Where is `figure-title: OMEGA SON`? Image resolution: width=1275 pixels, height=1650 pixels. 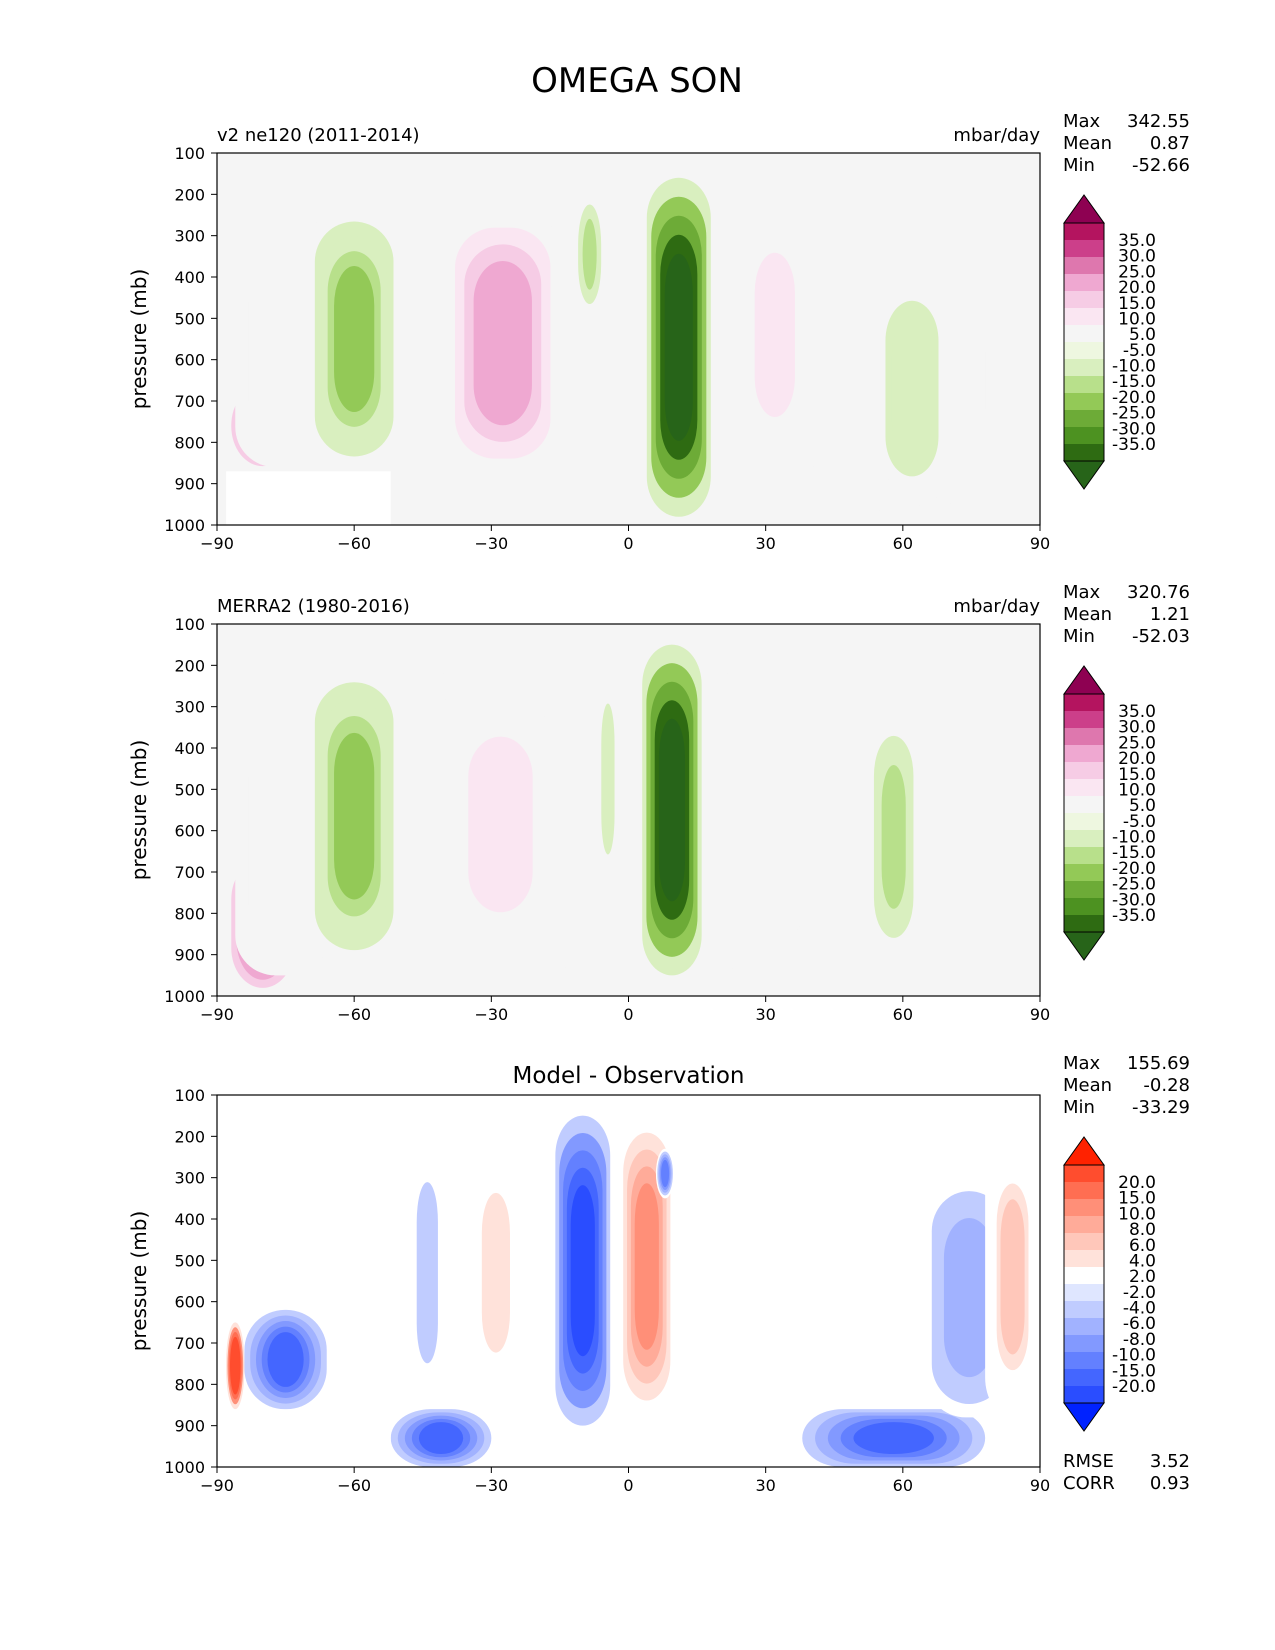 figure-title: OMEGA SON is located at coordinates (637, 81).